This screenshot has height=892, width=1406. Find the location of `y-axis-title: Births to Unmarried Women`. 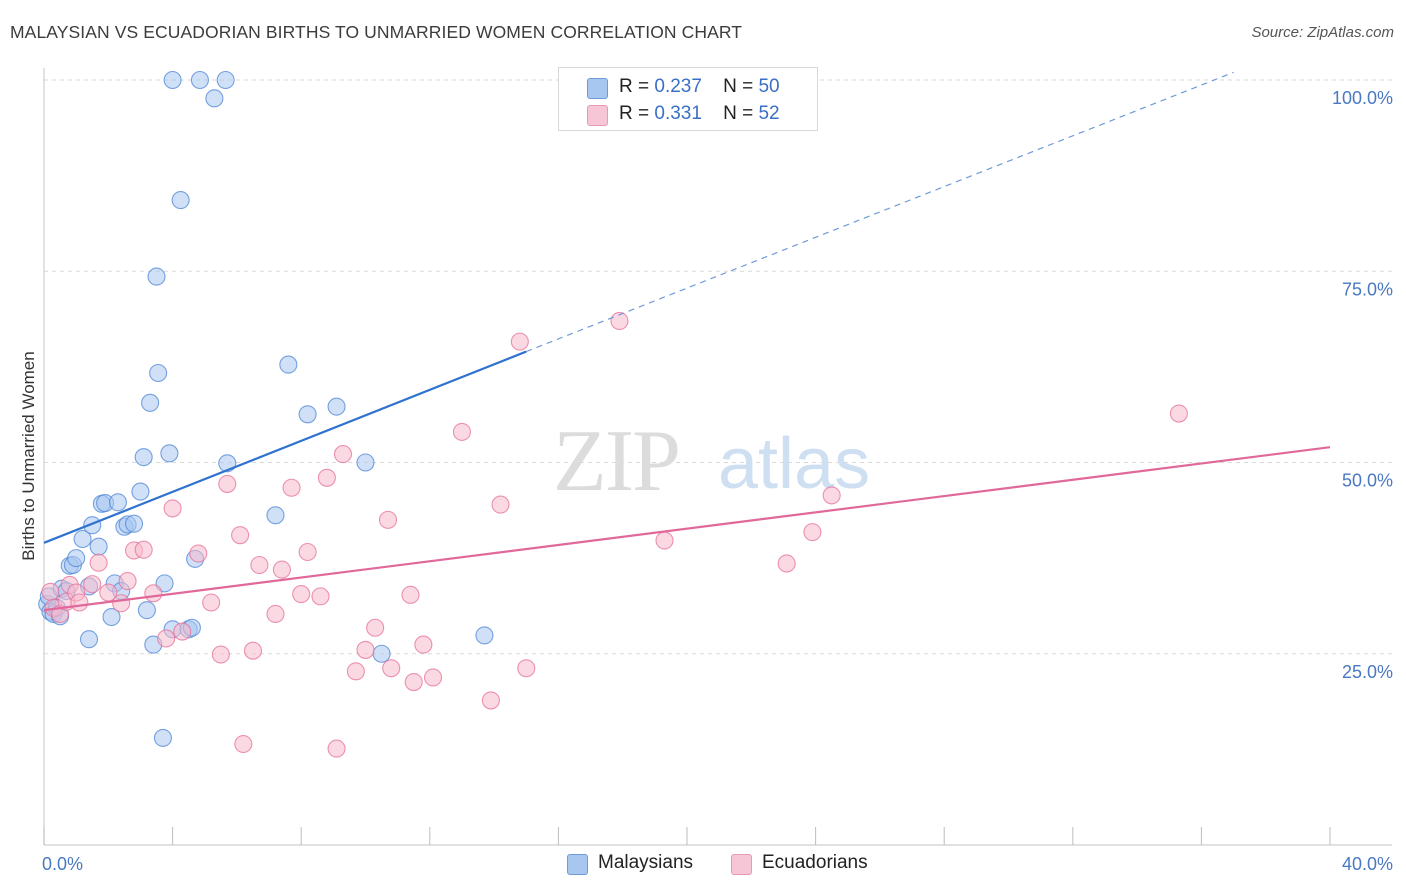

y-axis-title: Births to Unmarried Women is located at coordinates (28, 455).